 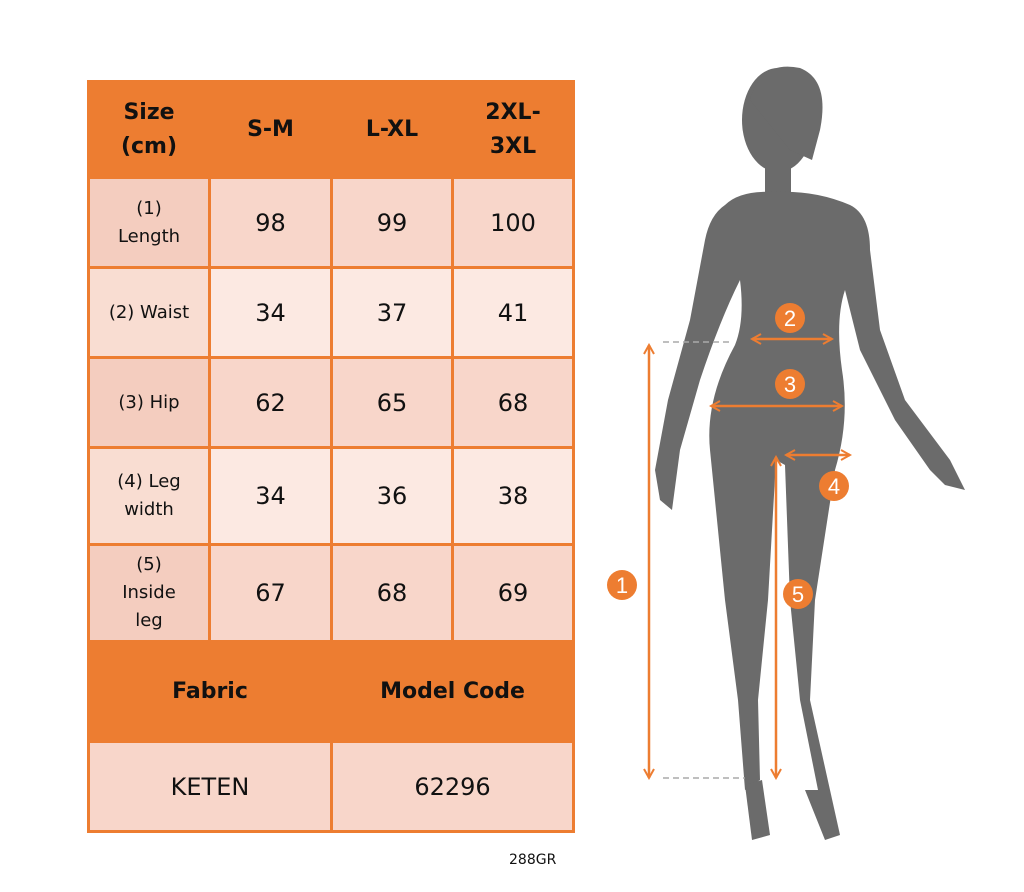 What do you see at coordinates (149, 402) in the screenshot?
I see `row-label: (3) Hip` at bounding box center [149, 402].